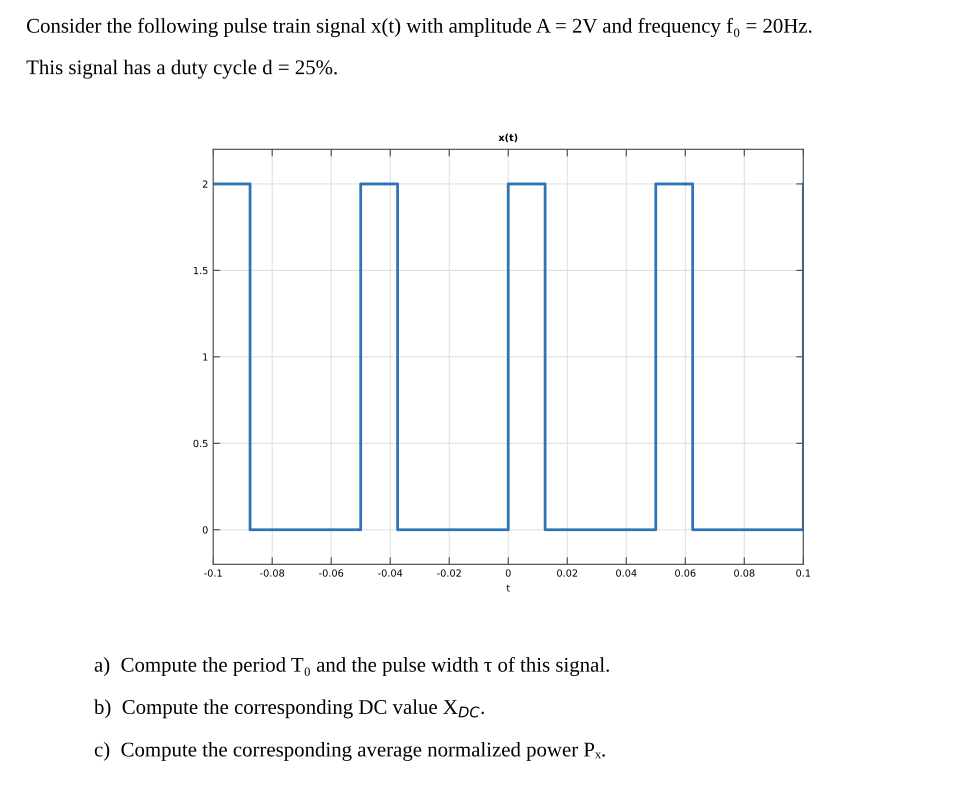 The image size is (969, 786). What do you see at coordinates (181, 69) in the screenshot?
I see `text: This signal has a duty cycle d = 25%.` at bounding box center [181, 69].